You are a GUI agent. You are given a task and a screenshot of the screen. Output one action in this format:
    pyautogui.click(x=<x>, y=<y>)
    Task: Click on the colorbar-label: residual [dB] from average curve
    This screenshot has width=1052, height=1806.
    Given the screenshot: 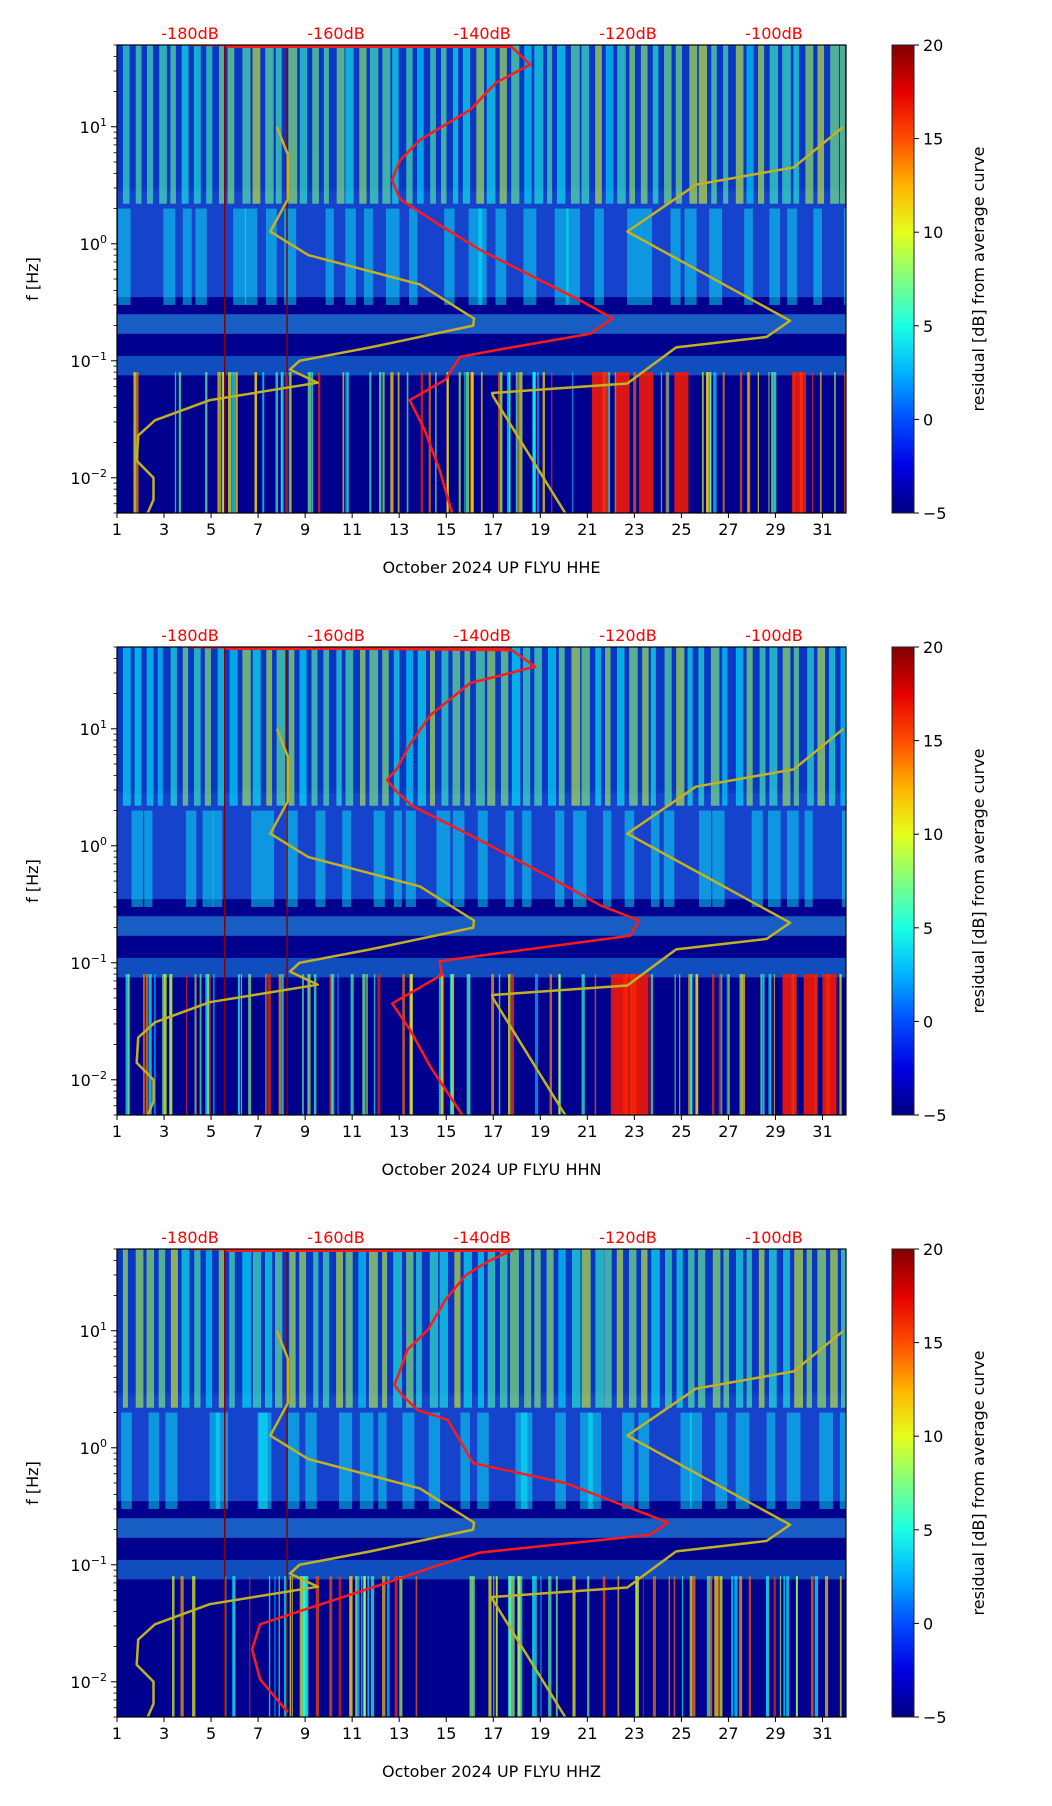 What is the action you would take?
    pyautogui.click(x=978, y=1483)
    